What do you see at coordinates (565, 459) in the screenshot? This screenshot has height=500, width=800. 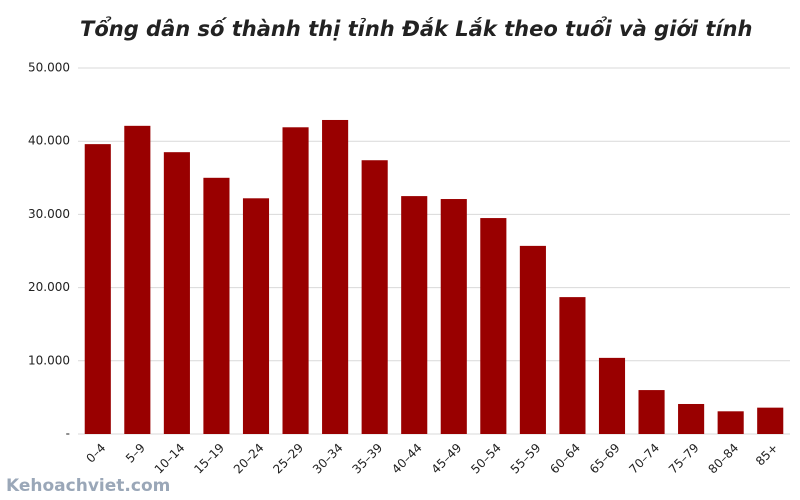 I see `x-tick-label: 60–64` at bounding box center [565, 459].